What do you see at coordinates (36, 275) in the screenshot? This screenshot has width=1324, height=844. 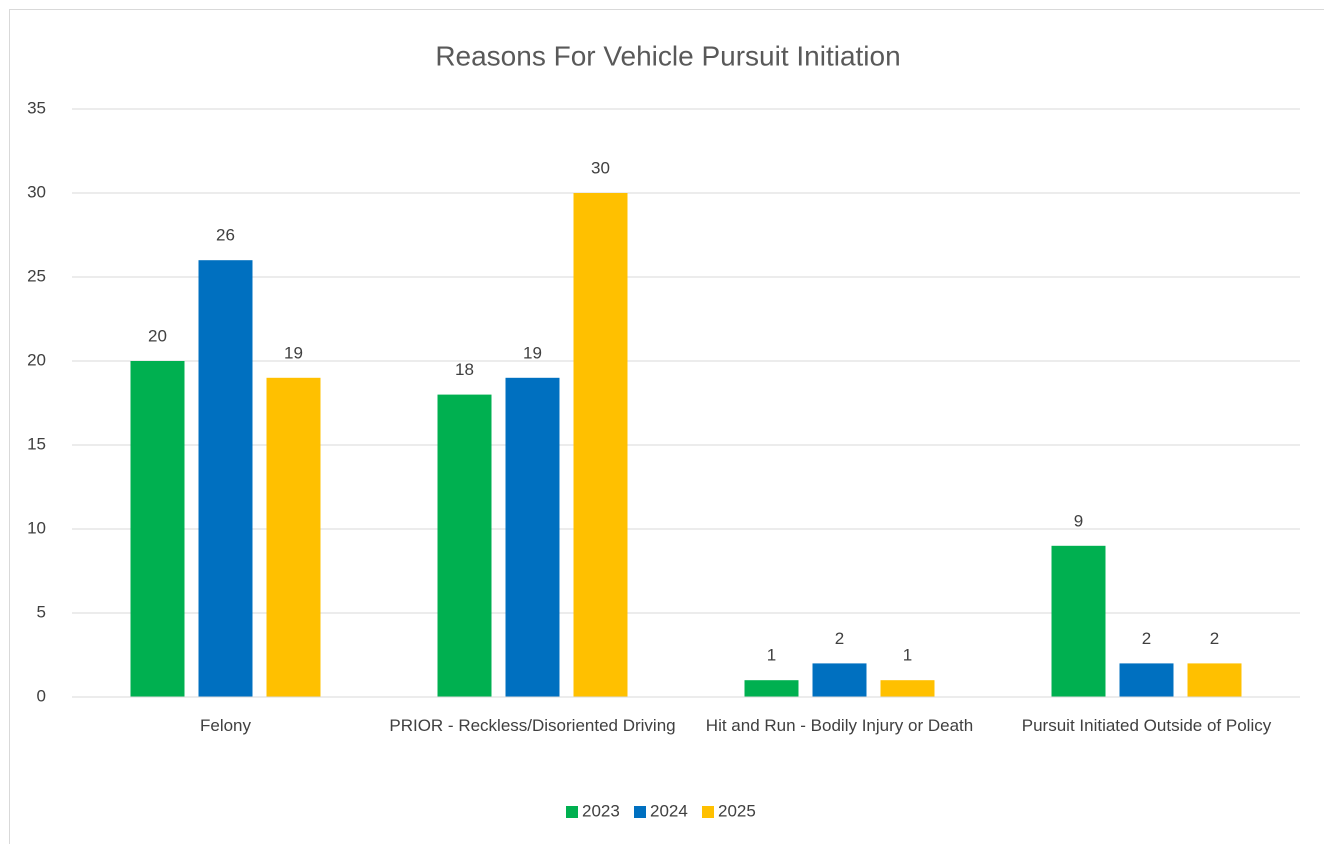 I see `y-tick-label: 25` at bounding box center [36, 275].